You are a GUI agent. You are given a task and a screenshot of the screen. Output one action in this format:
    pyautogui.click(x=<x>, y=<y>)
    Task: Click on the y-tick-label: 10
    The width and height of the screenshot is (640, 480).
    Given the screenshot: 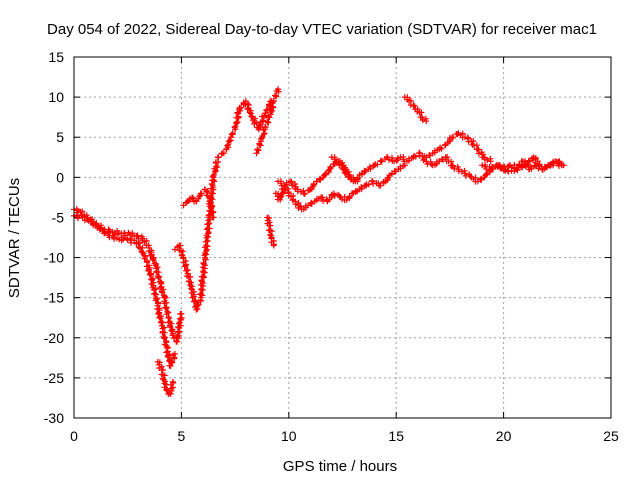 What is the action you would take?
    pyautogui.click(x=56, y=97)
    